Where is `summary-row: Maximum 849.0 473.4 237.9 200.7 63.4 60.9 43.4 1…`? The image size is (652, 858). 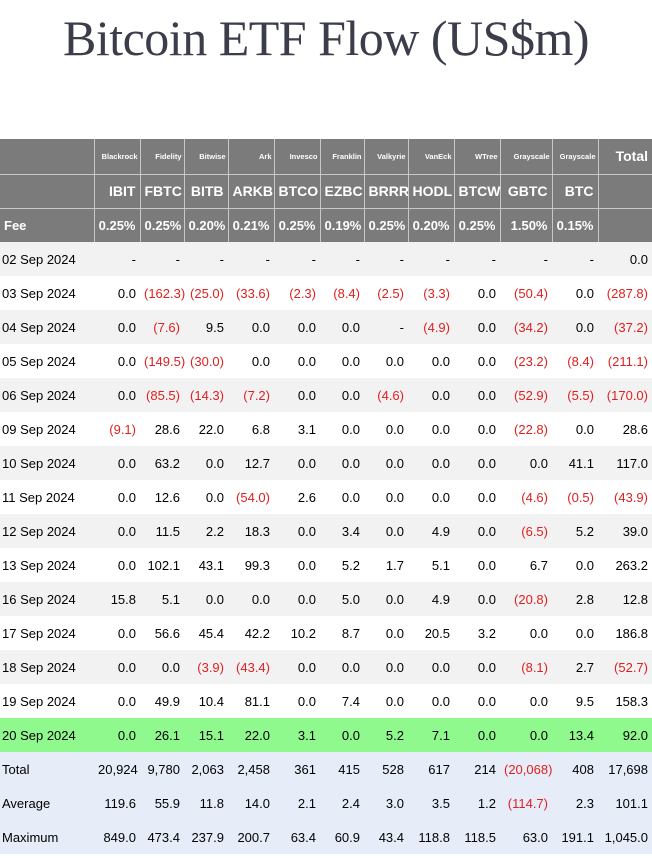 summary-row: Maximum 849.0 473.4 237.9 200.7 63.4 60.9 43.4 1… is located at coordinates (326, 837).